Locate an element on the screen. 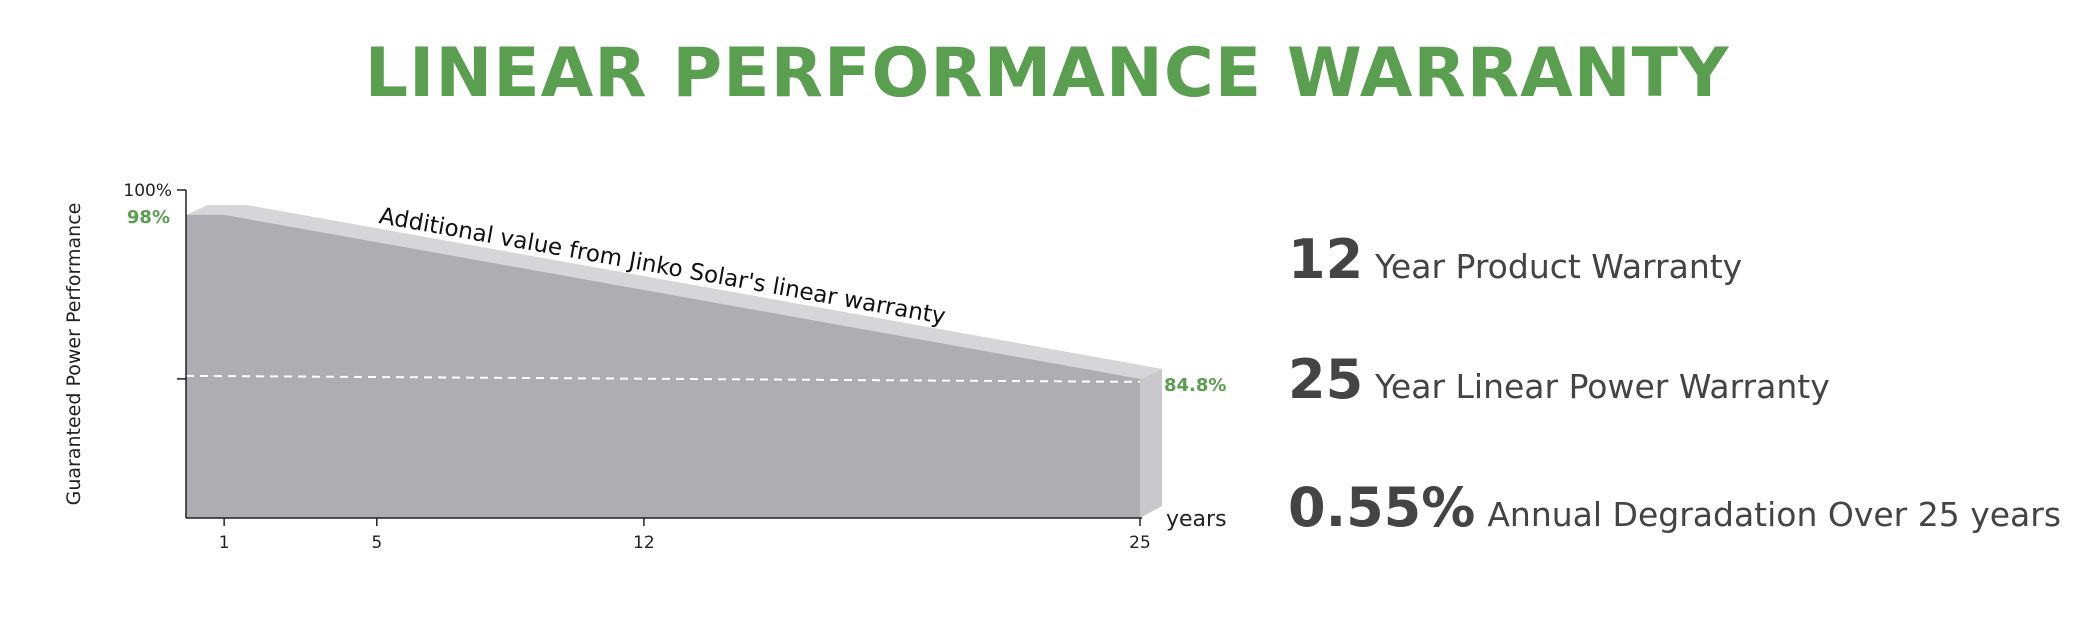 The height and width of the screenshot is (636, 2094). feature-text: Year Linear Power Warranty is located at coordinates (1602, 386).